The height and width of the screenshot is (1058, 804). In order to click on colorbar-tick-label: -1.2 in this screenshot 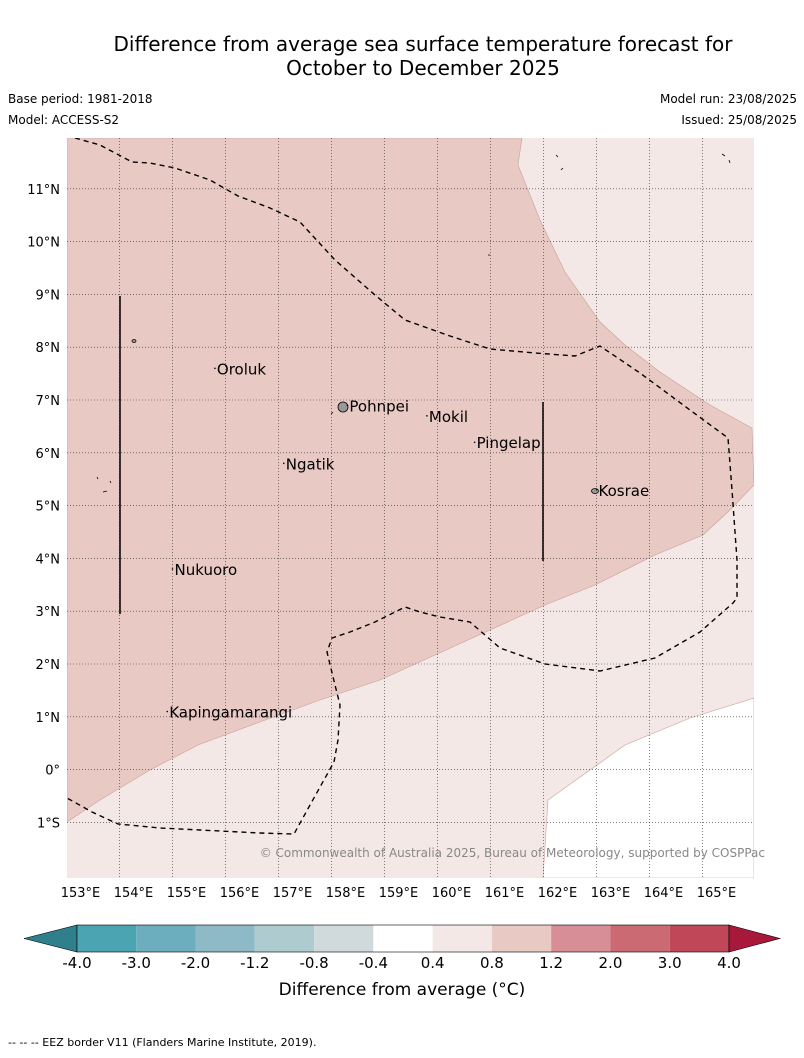, I will do `click(254, 963)`.